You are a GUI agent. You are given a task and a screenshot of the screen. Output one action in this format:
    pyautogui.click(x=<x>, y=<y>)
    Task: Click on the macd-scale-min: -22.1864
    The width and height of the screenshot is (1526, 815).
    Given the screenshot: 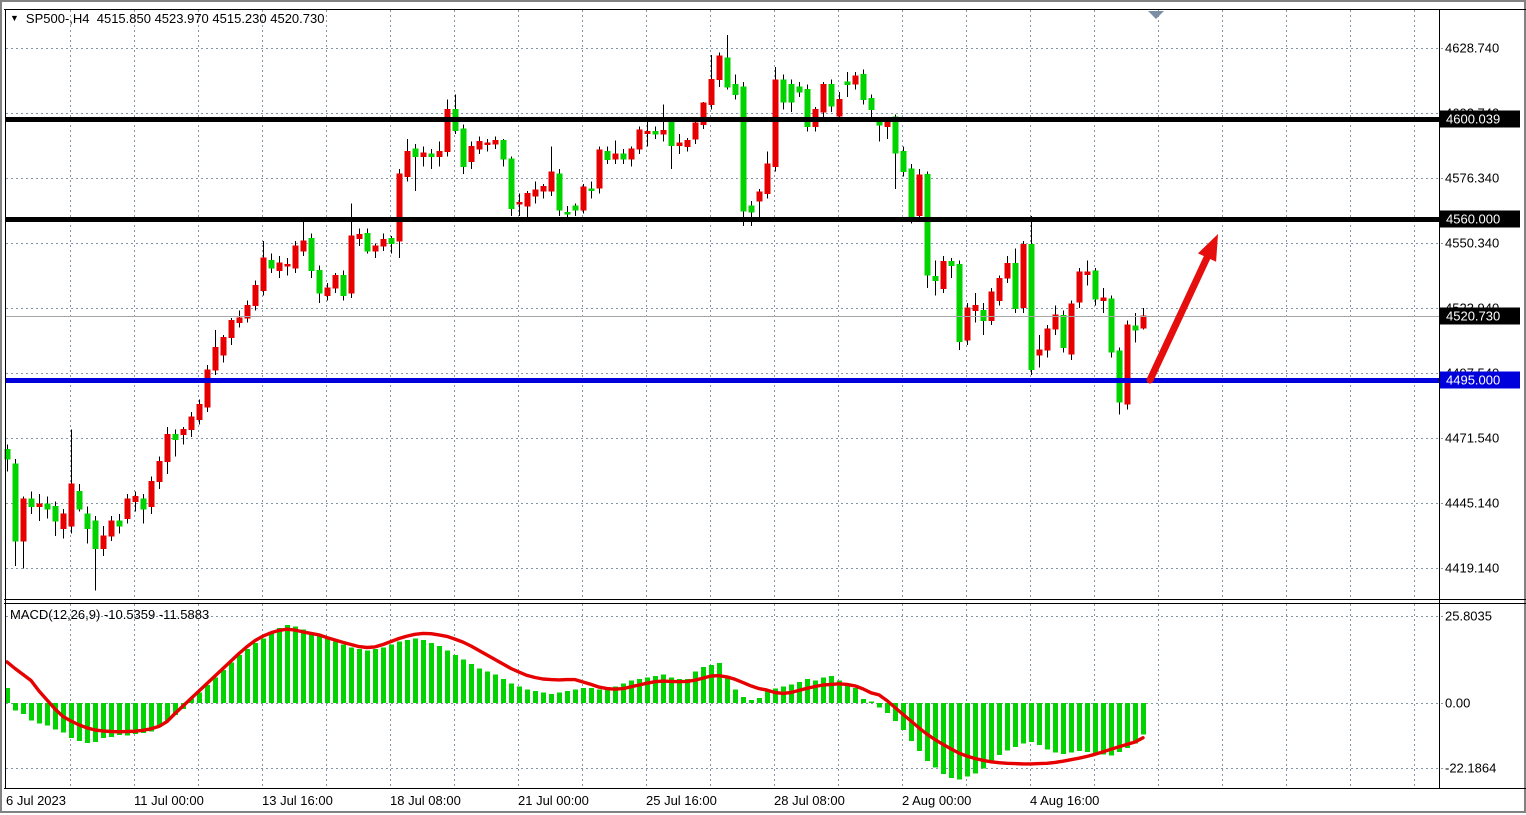 What is the action you would take?
    pyautogui.click(x=1471, y=768)
    